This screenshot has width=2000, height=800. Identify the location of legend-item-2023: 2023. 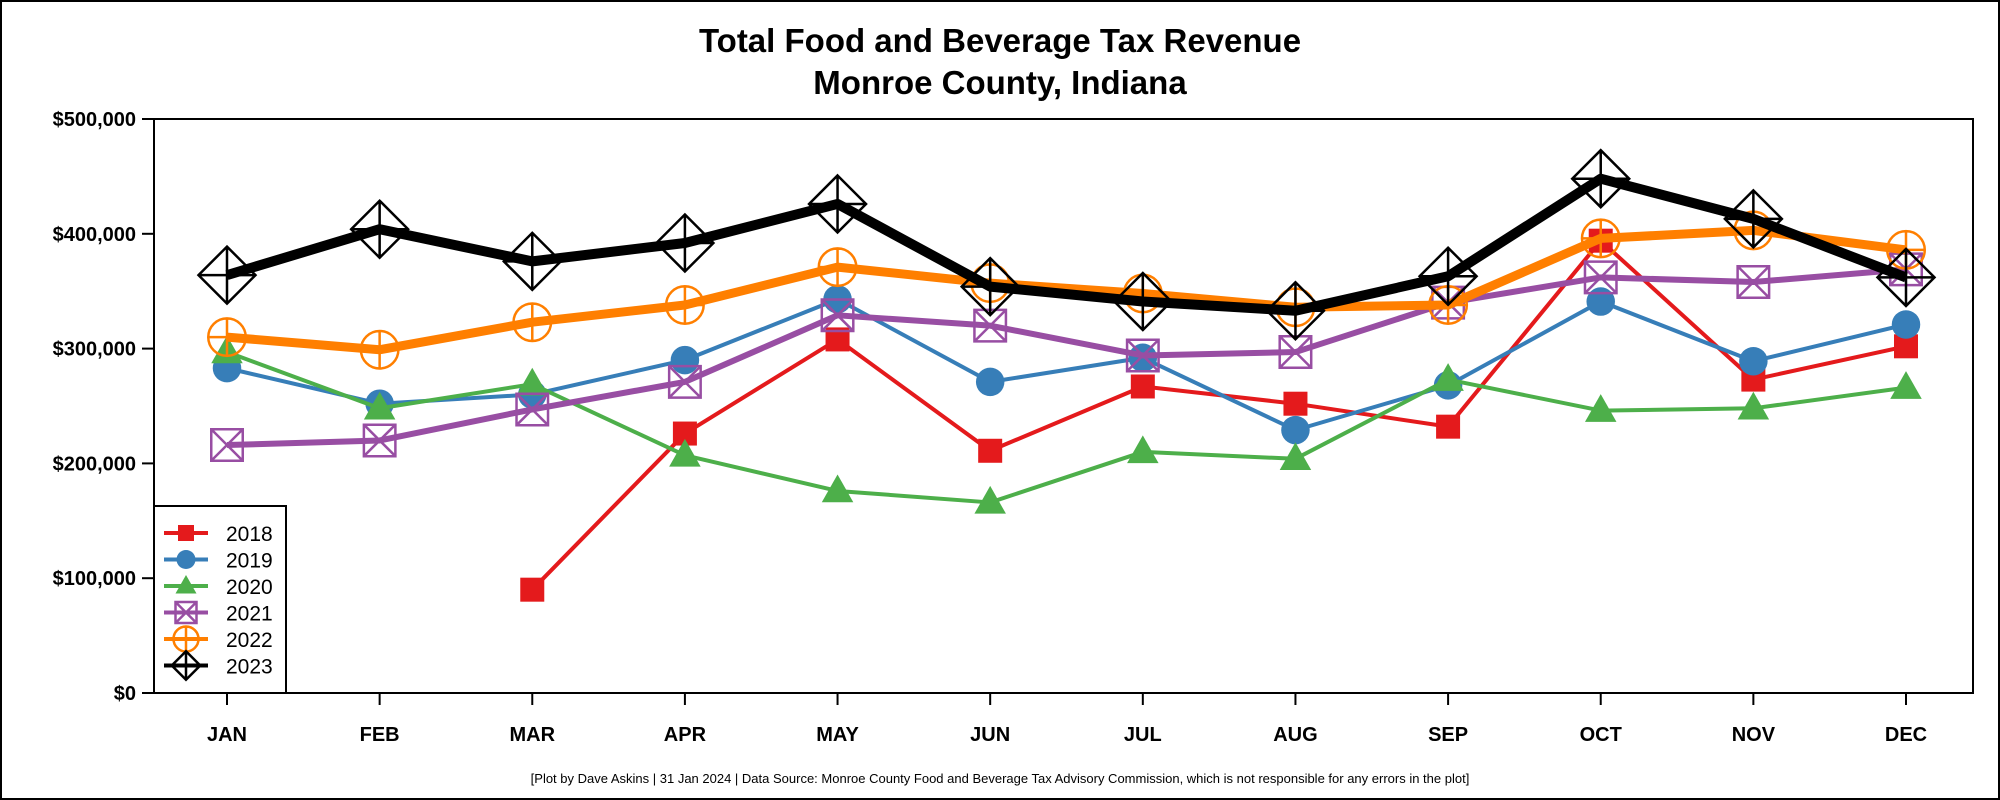
(218, 665).